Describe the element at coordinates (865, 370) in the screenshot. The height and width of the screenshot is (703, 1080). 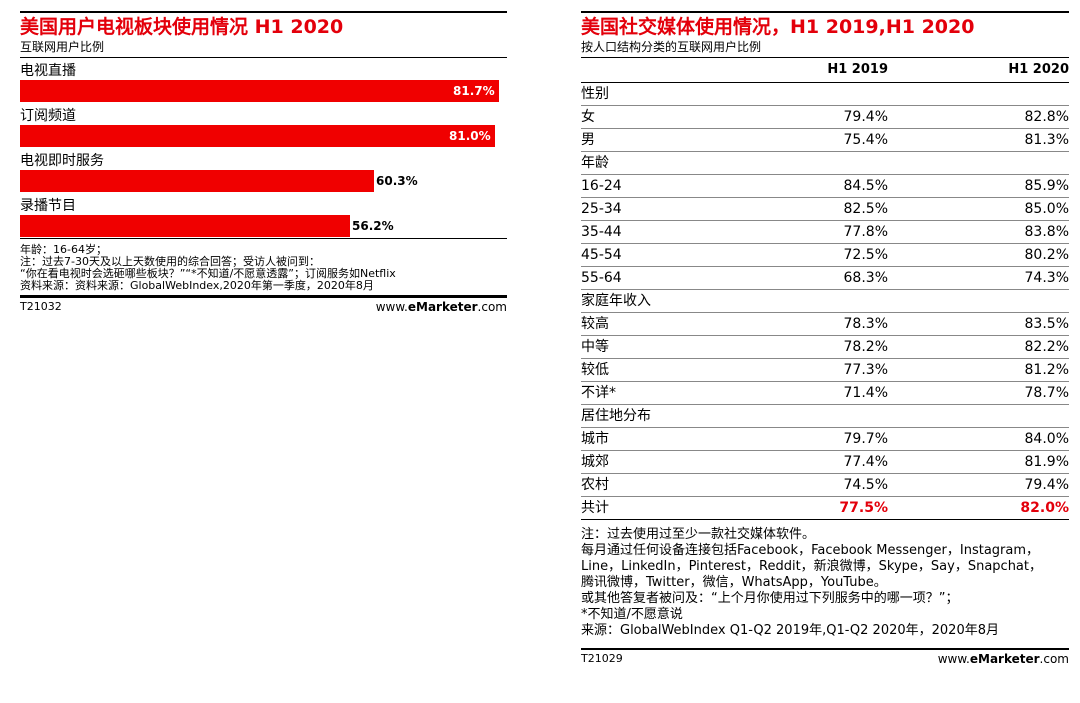
I see `table-cell: 77.3%` at that location.